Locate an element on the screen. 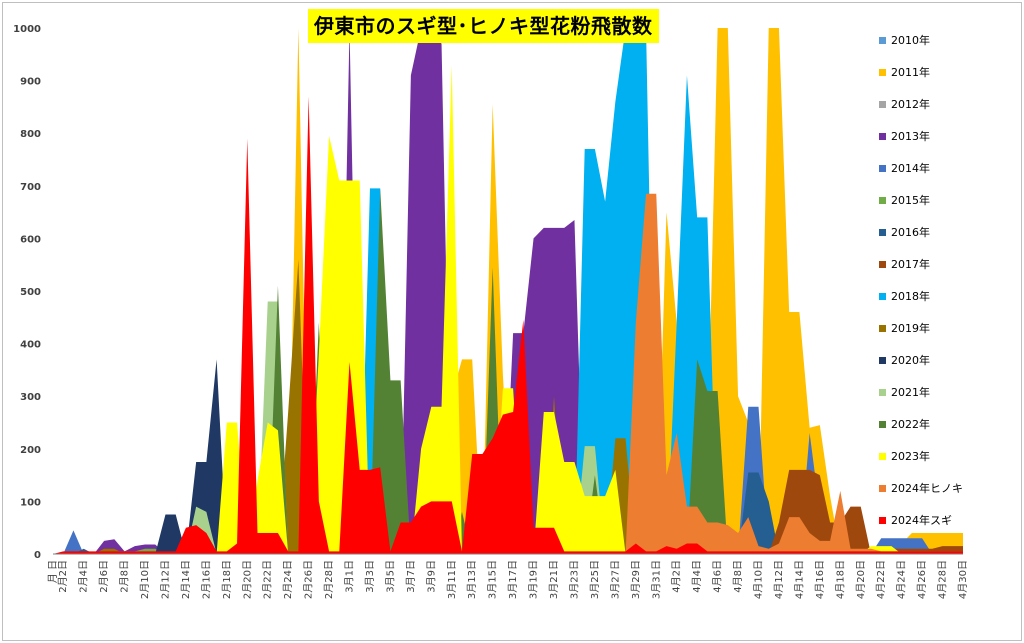 The height and width of the screenshot is (643, 1024). legend-item-1: 2010年 is located at coordinates (949, 47).